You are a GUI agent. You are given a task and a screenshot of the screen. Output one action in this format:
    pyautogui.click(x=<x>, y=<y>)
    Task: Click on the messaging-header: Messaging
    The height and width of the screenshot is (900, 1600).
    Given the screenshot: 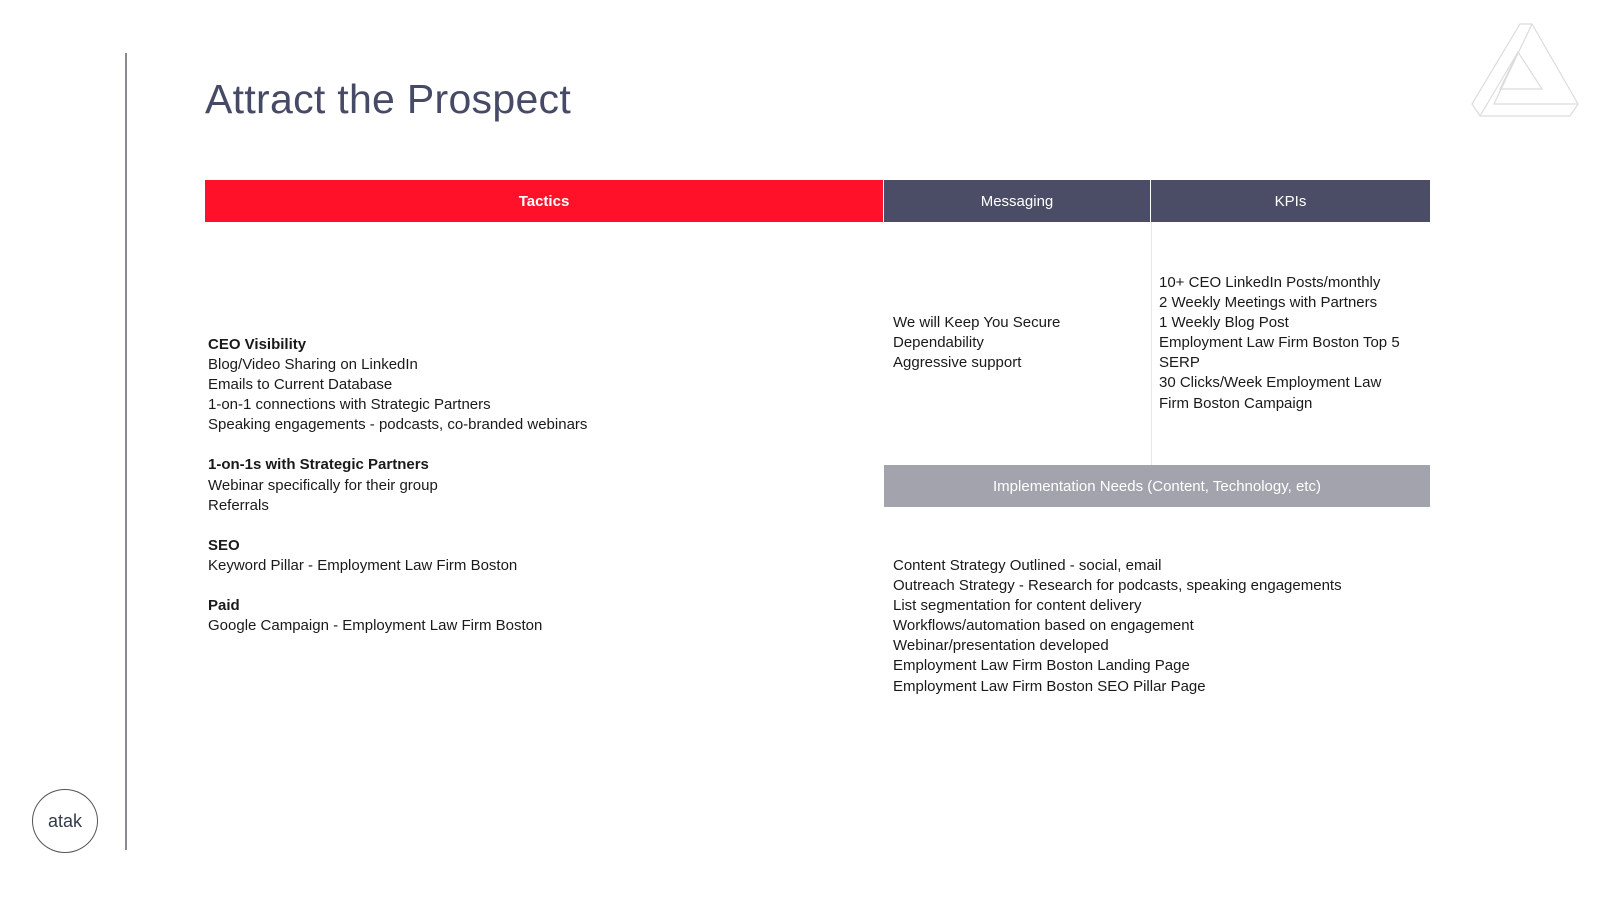 What is the action you would take?
    pyautogui.click(x=1017, y=201)
    